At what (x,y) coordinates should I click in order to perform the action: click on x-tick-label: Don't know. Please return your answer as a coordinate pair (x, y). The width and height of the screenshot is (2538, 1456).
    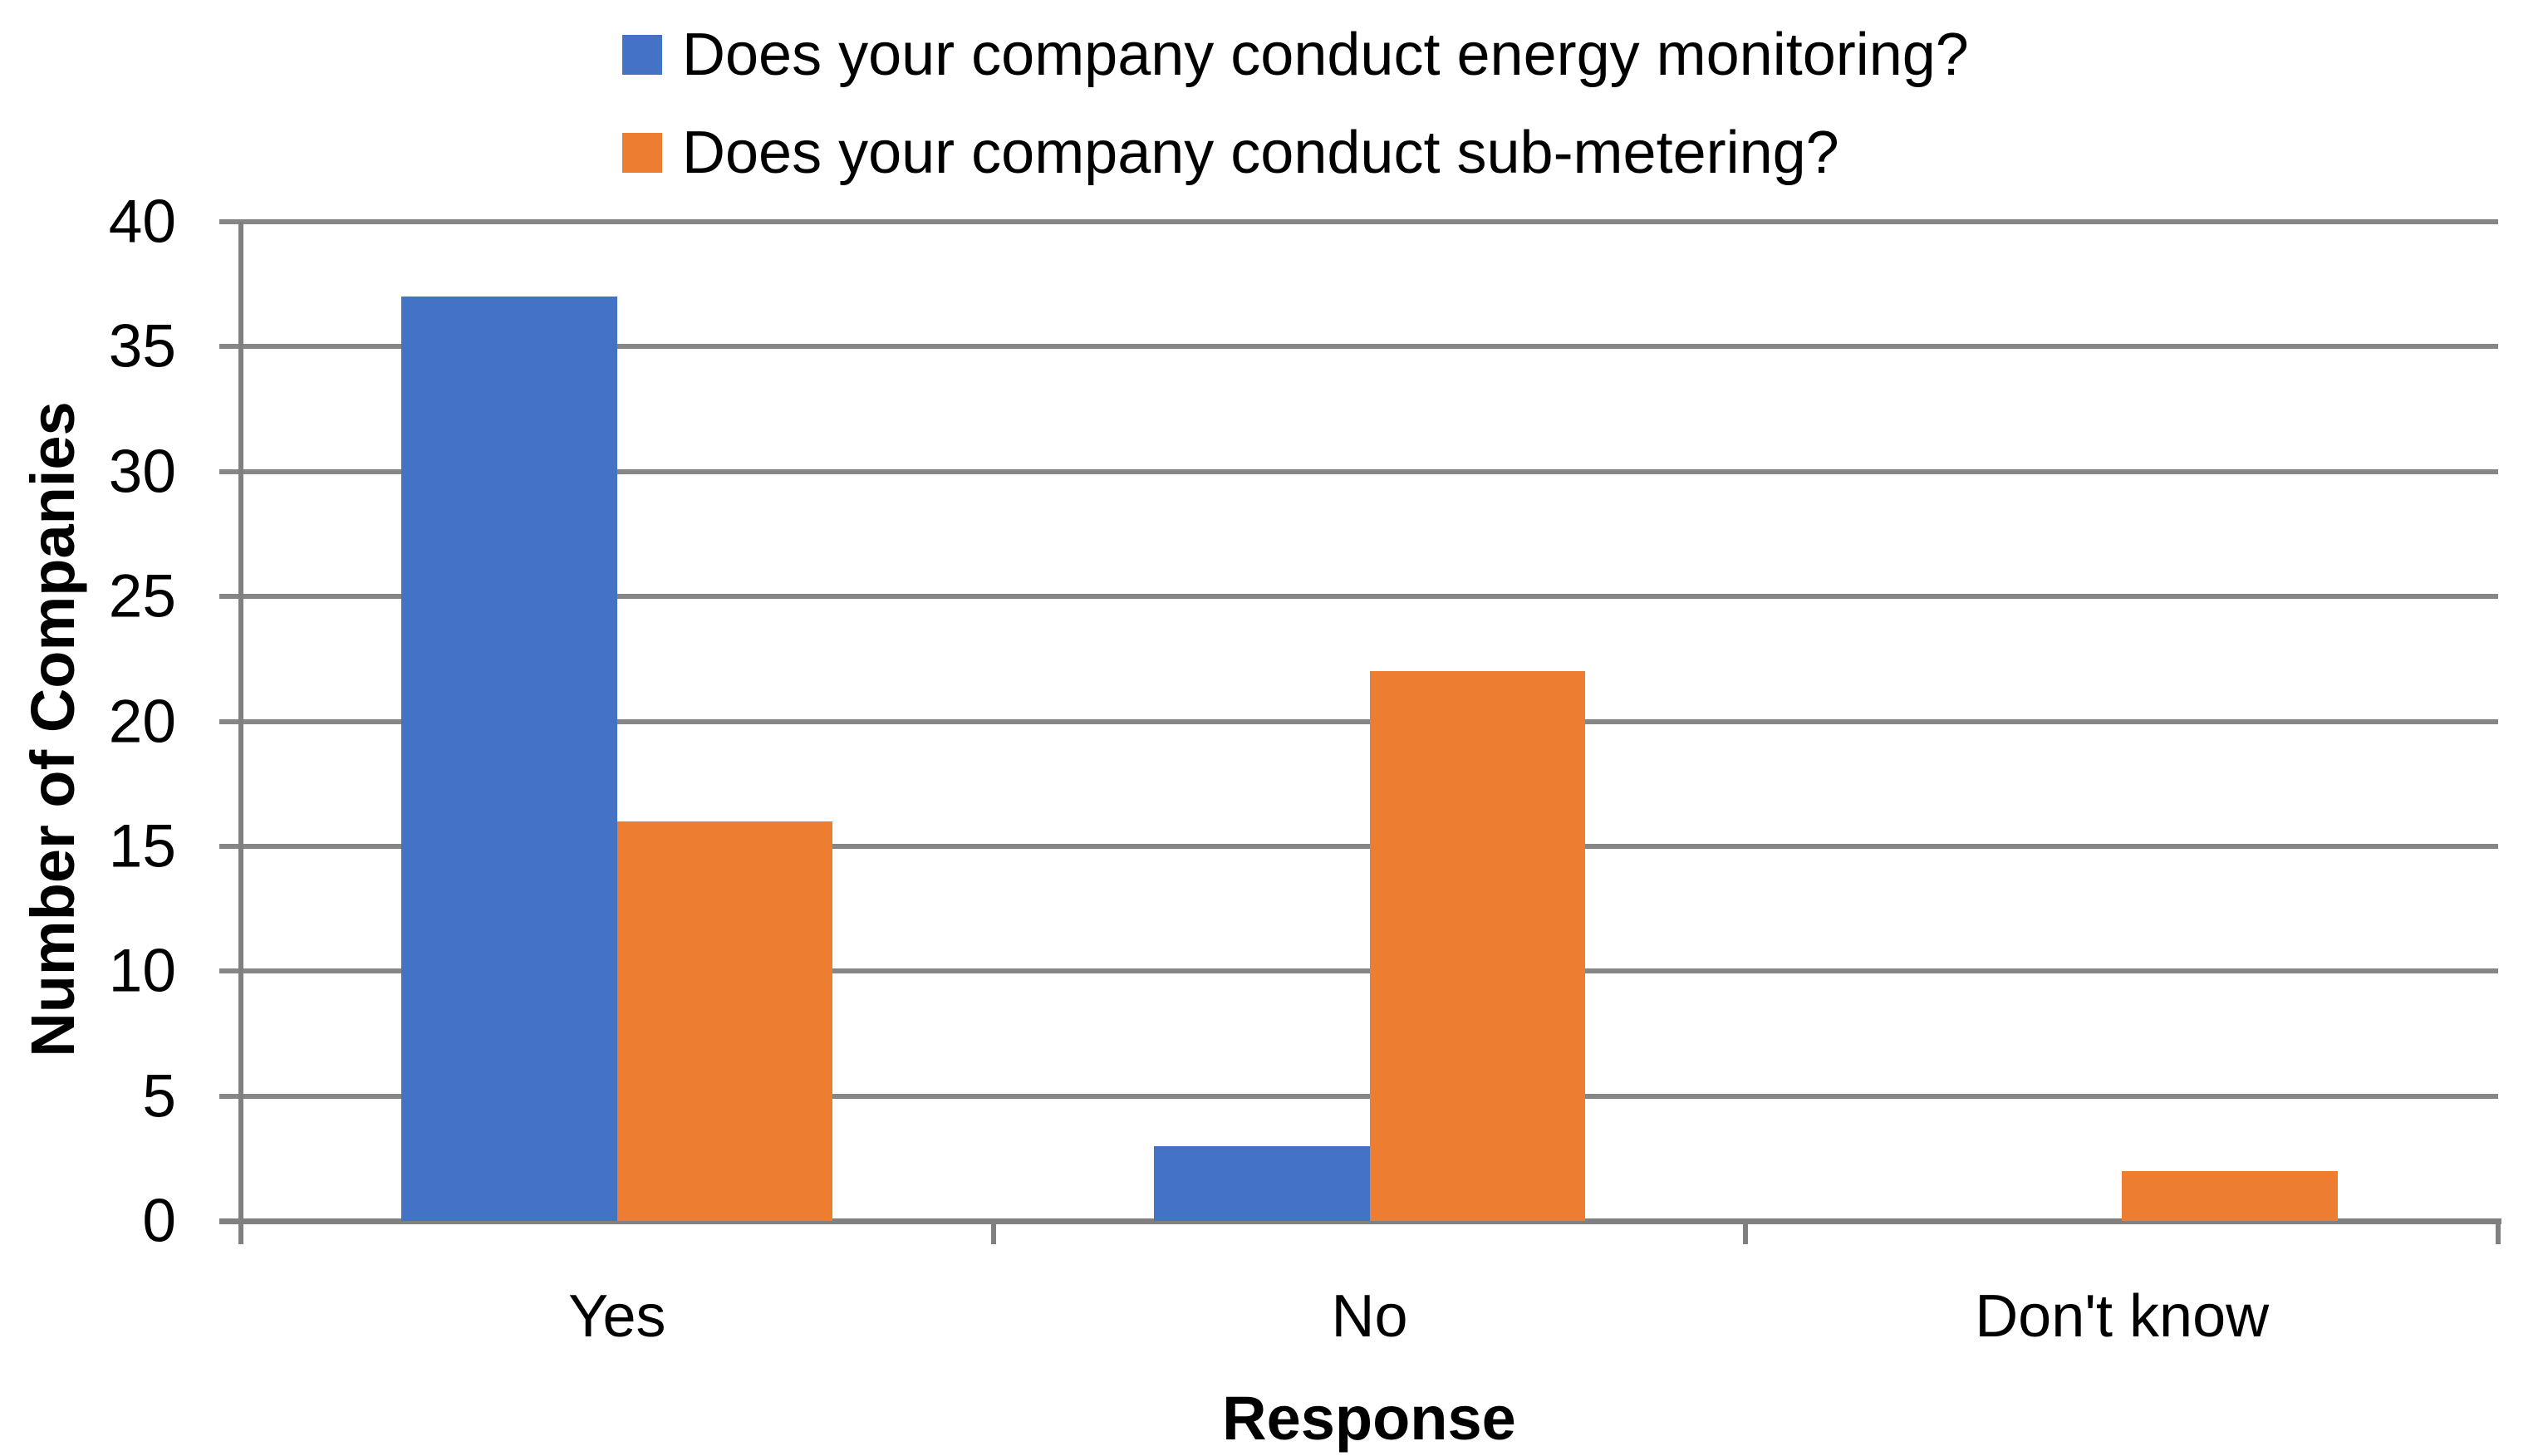
    Looking at the image, I should click on (2123, 1316).